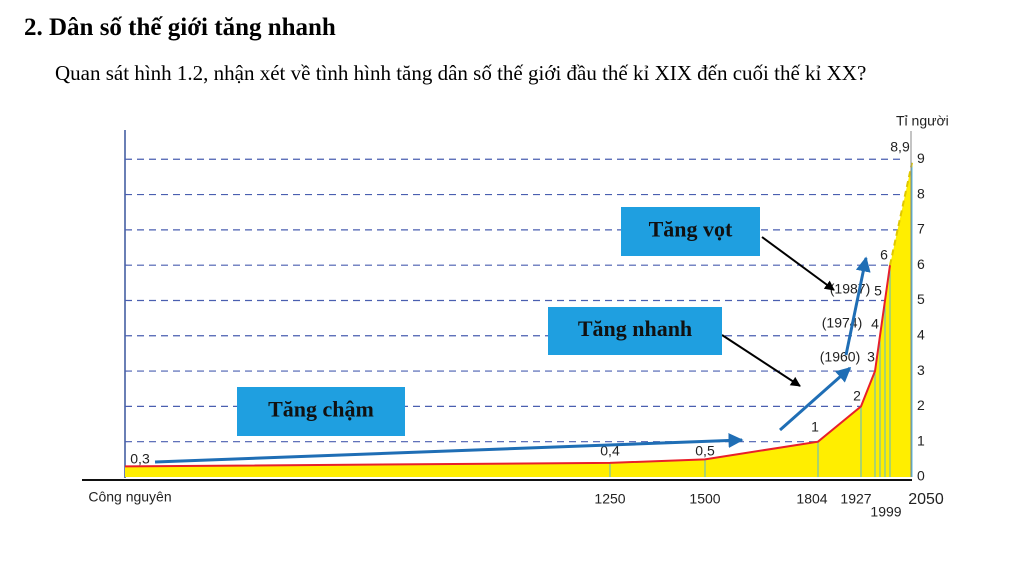 This screenshot has width=1024, height=576. Describe the element at coordinates (921, 264) in the screenshot. I see `y-tick-label: 6` at that location.